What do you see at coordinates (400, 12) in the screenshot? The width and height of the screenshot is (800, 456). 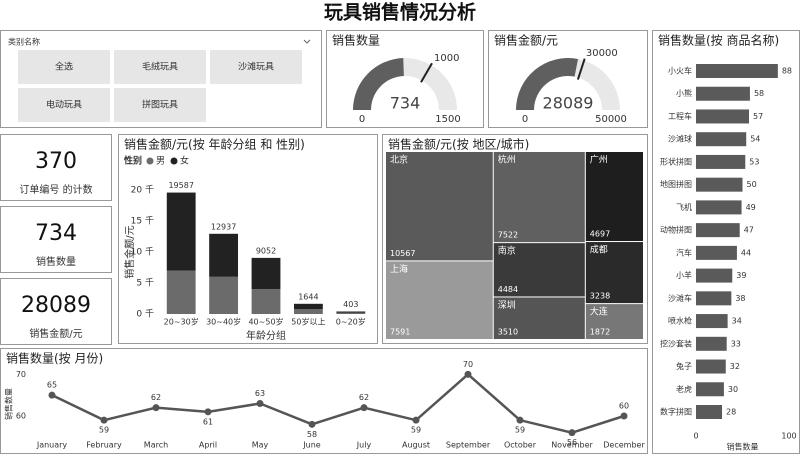 I see `page-title: 玩具销售情况分析` at bounding box center [400, 12].